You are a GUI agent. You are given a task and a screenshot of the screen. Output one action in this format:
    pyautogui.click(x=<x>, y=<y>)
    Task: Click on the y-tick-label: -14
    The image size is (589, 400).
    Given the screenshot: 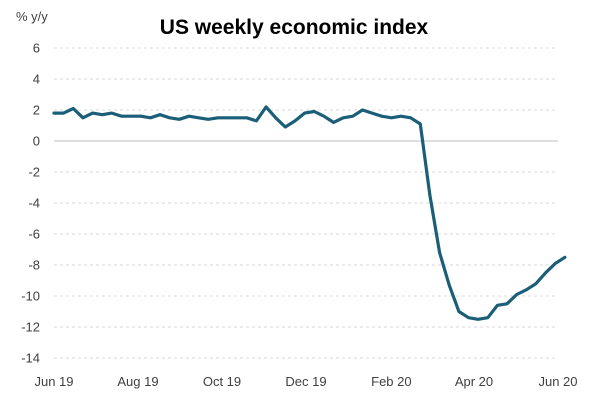 What is the action you would take?
    pyautogui.click(x=30, y=358)
    